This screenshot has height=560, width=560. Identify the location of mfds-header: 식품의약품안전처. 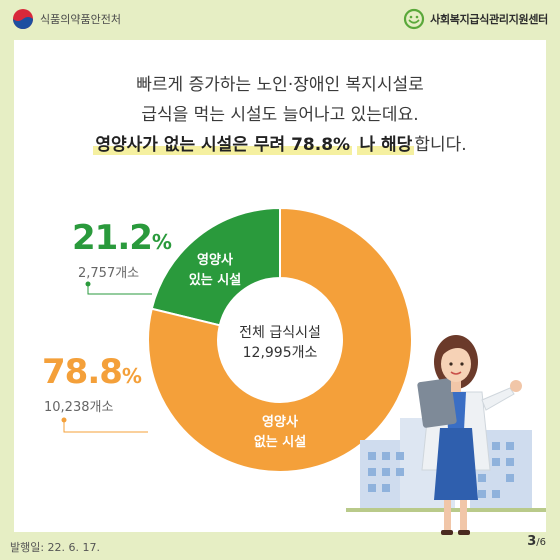
(66, 19).